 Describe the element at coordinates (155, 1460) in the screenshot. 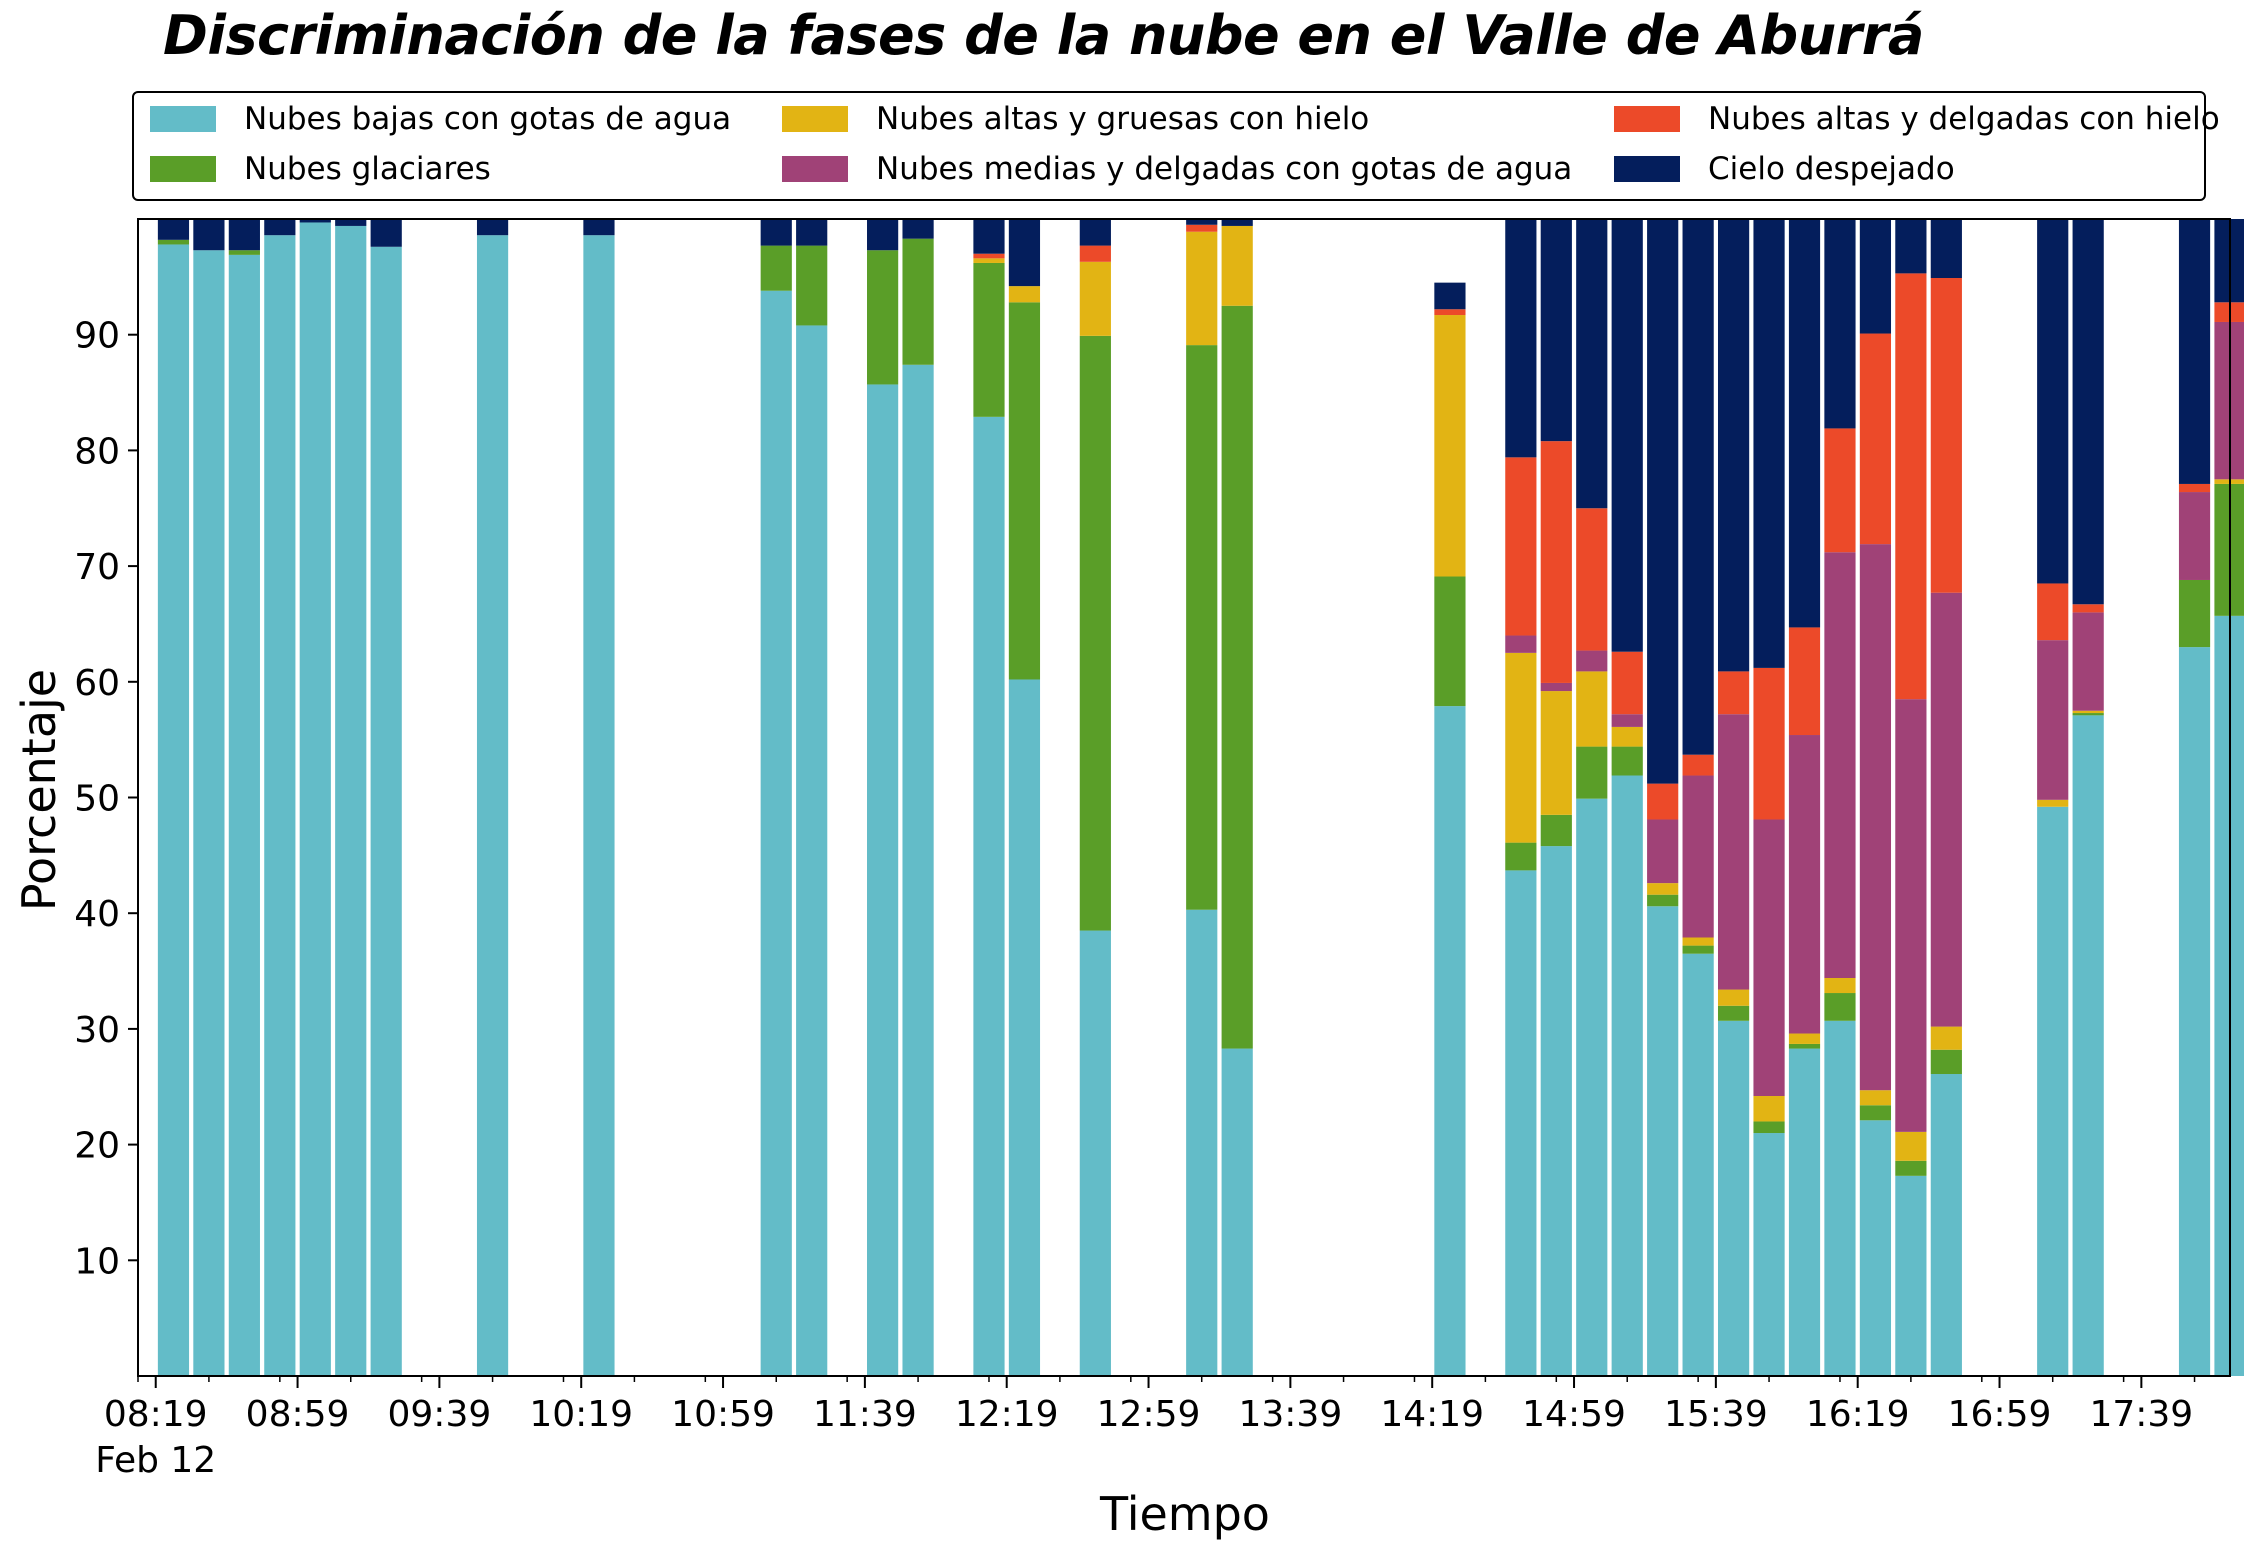

I see `x-tick-date-label: Feb 12` at that location.